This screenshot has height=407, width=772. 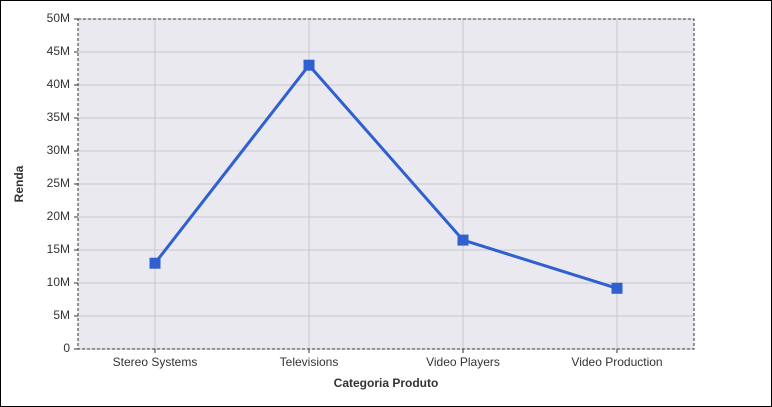 What do you see at coordinates (616, 362) in the screenshot?
I see `x-tick-label: Video Production` at bounding box center [616, 362].